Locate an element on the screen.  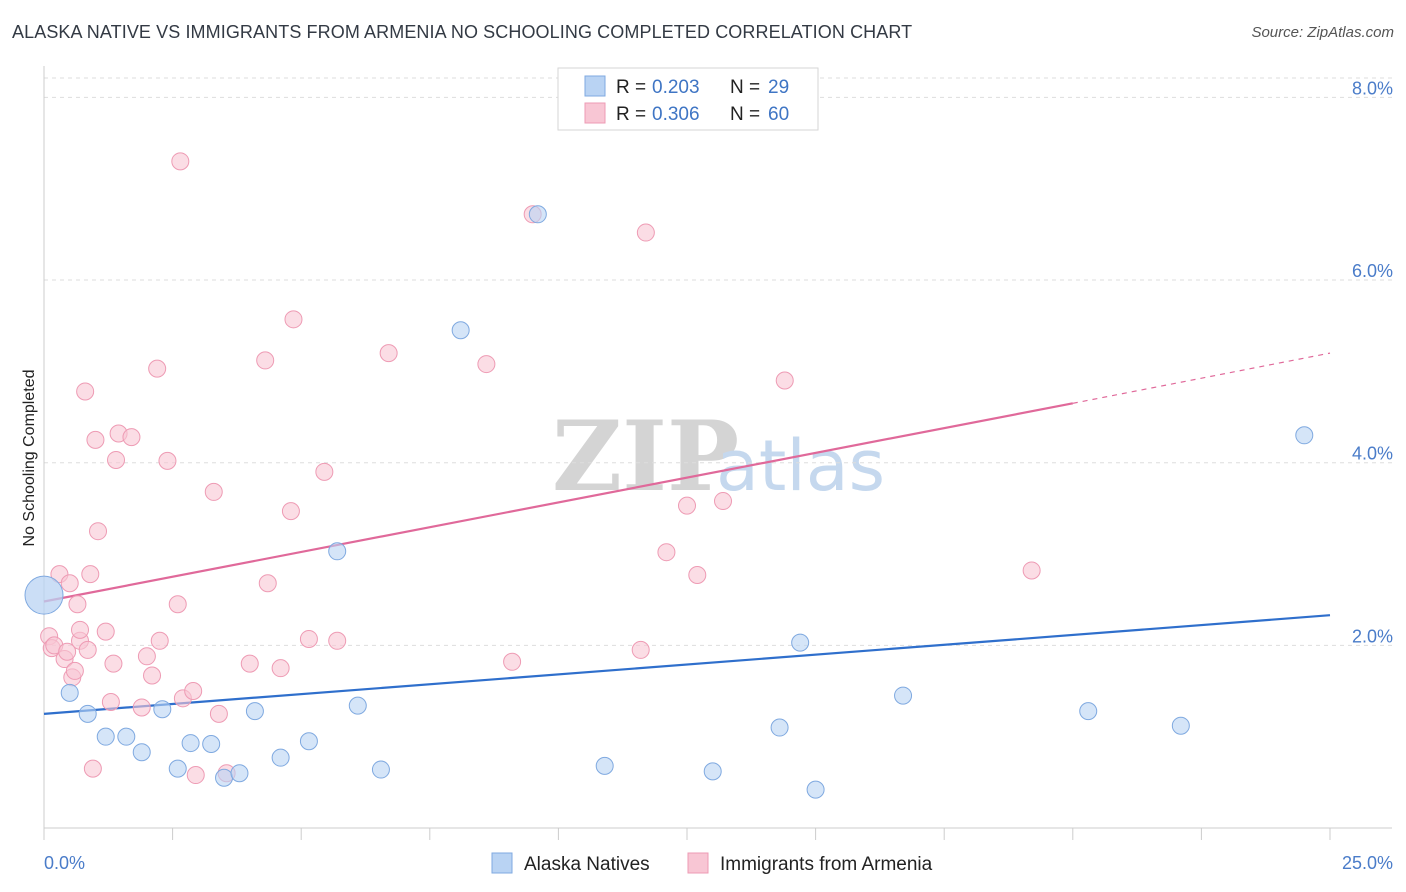
legend-swatch-blue is located at coordinates (595, 86).